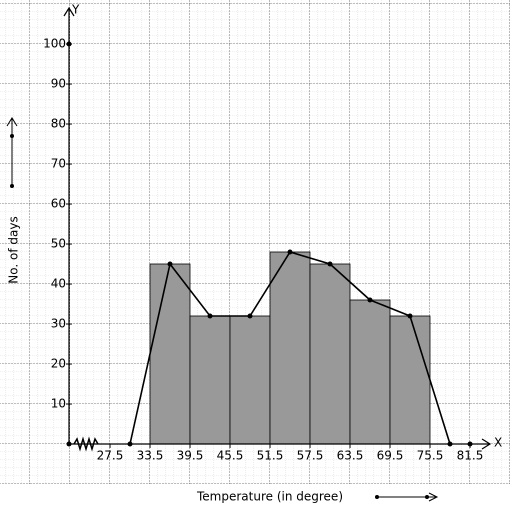  Describe the element at coordinates (58, 204) in the screenshot. I see `y-tick-label: 60` at that location.